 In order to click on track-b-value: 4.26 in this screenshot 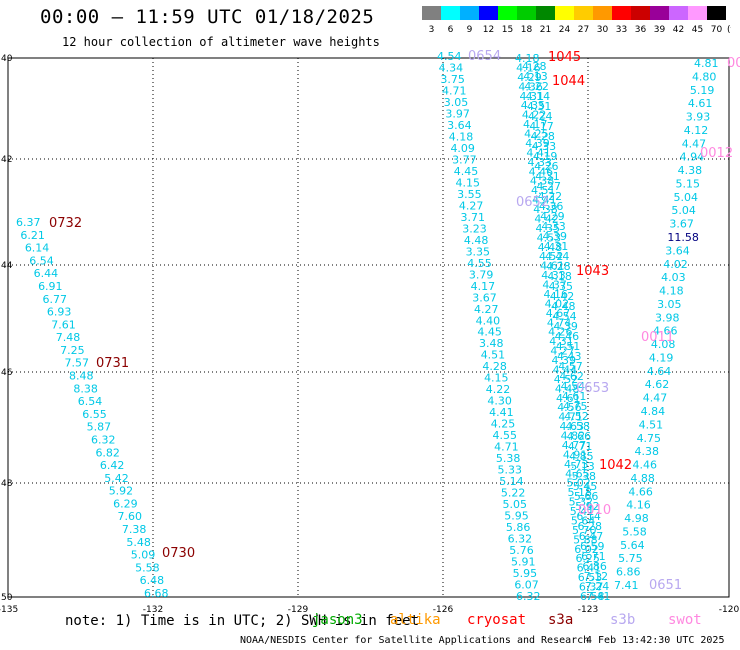, I will do `click(560, 332)`.